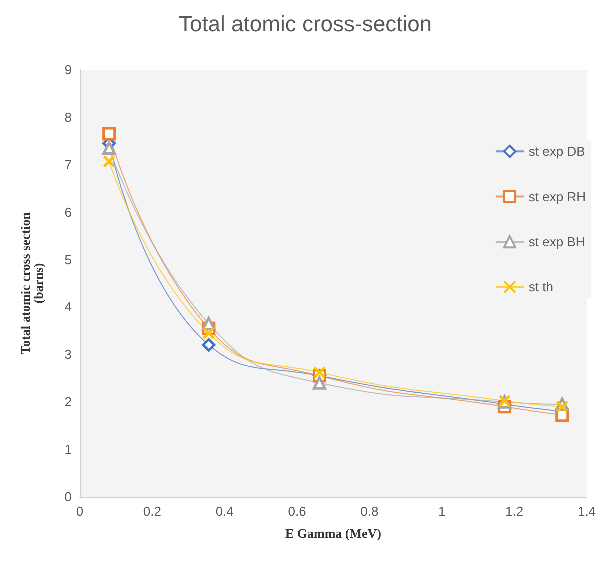  What do you see at coordinates (305, 24) in the screenshot?
I see `chart-title: Total atomic cross-section` at bounding box center [305, 24].